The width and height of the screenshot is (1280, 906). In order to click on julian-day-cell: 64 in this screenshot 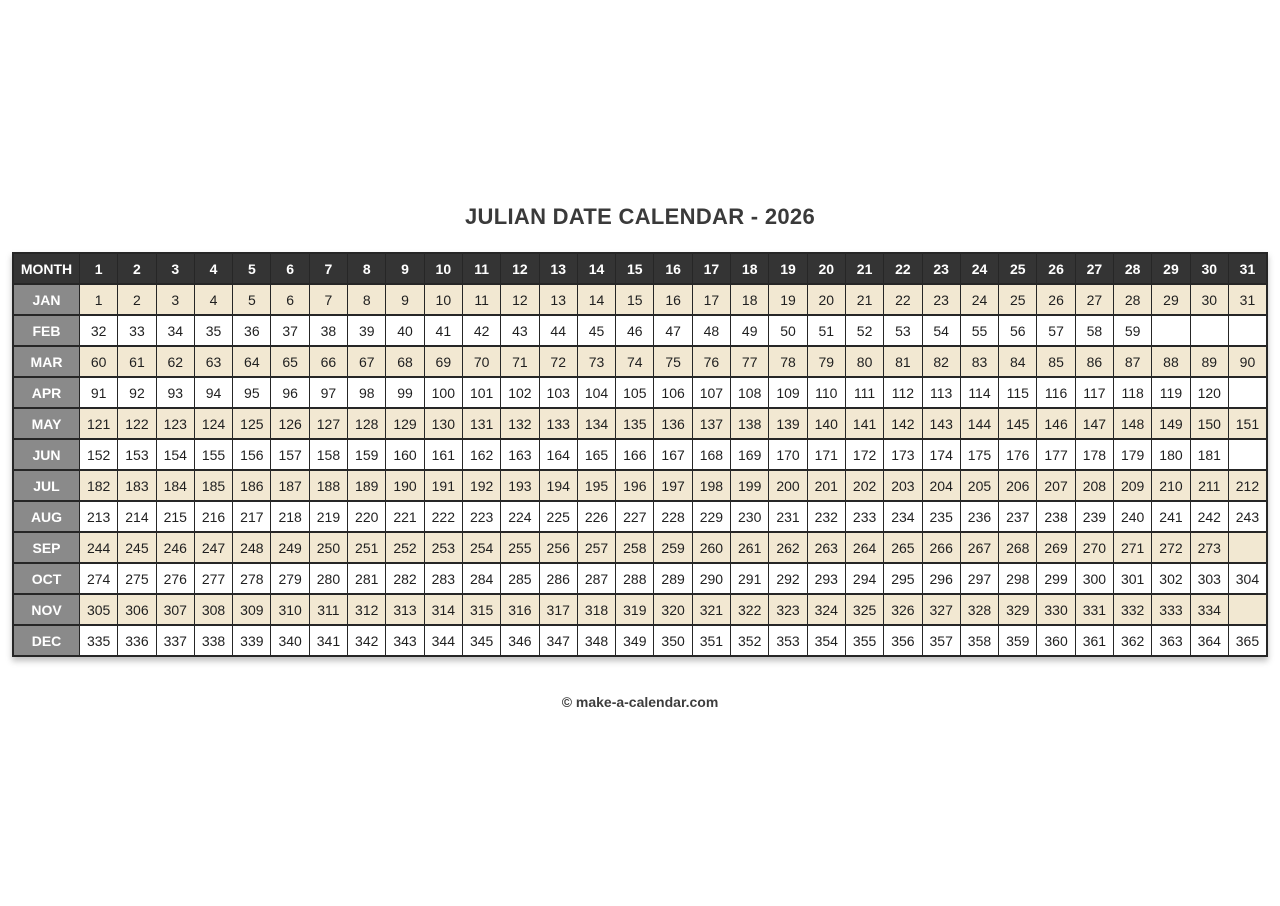, I will do `click(252, 361)`.